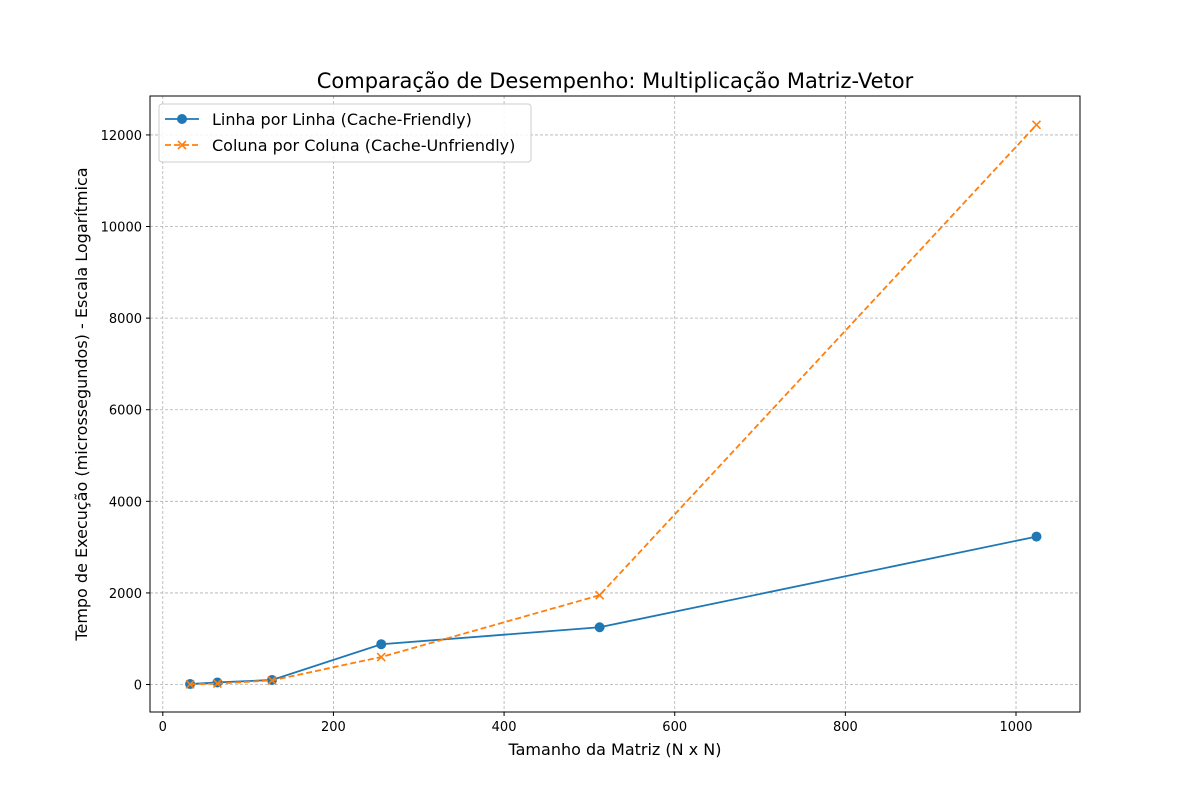 This screenshot has height=804, width=1200. Describe the element at coordinates (342, 119) in the screenshot. I see `legend-label: Linha por Linha (Cache-Friendly)` at that location.